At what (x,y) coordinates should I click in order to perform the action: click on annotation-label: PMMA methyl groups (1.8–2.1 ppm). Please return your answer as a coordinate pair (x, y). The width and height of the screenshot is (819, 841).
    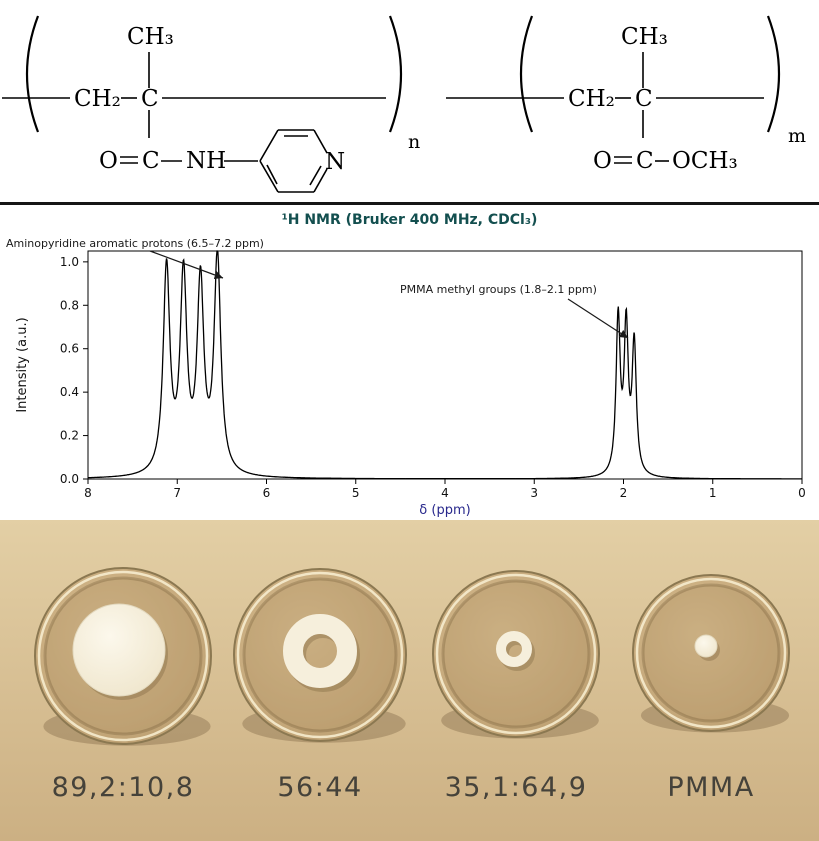
    Looking at the image, I should click on (498, 289).